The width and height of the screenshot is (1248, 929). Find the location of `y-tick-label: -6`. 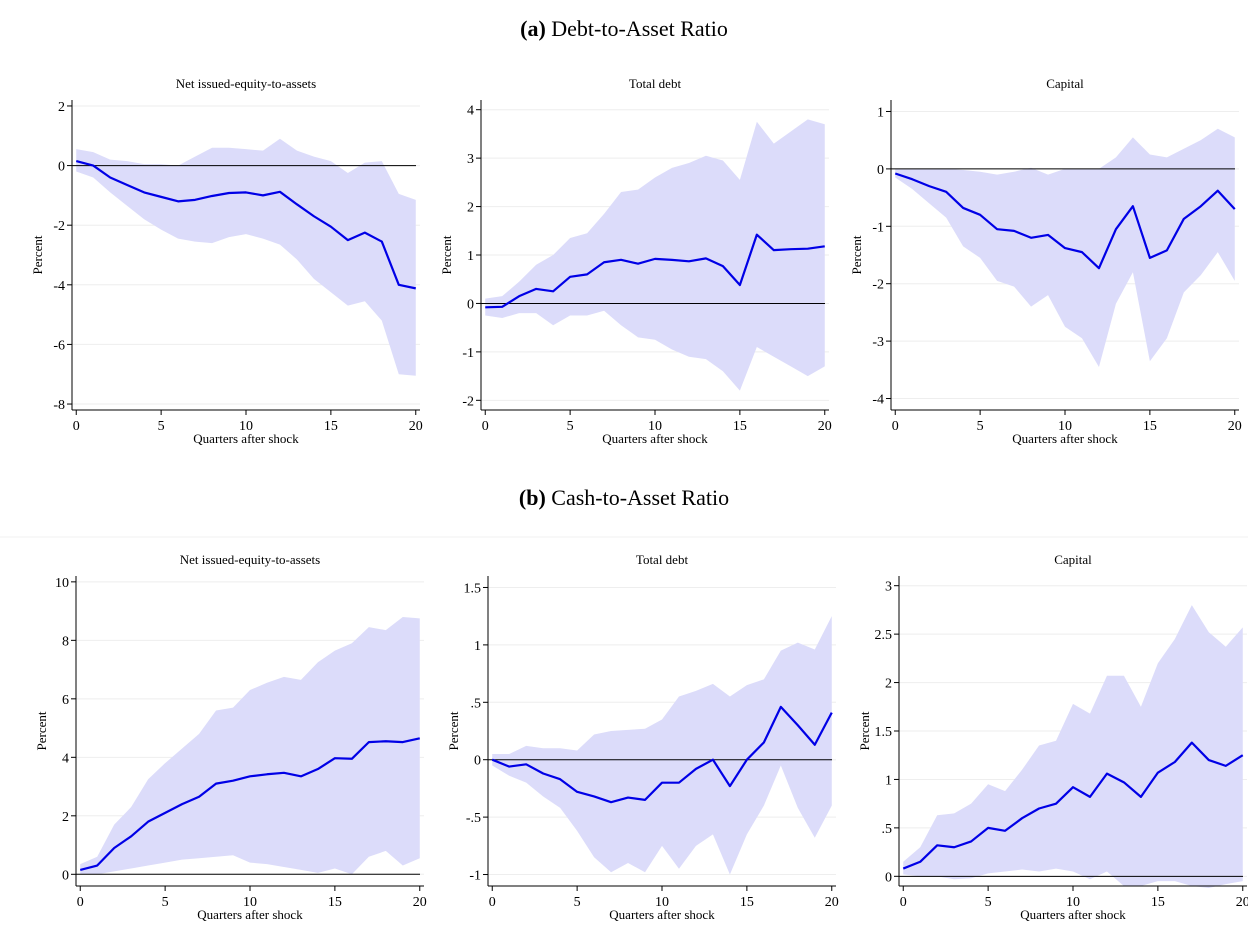

y-tick-label: -6 is located at coordinates (59, 345).